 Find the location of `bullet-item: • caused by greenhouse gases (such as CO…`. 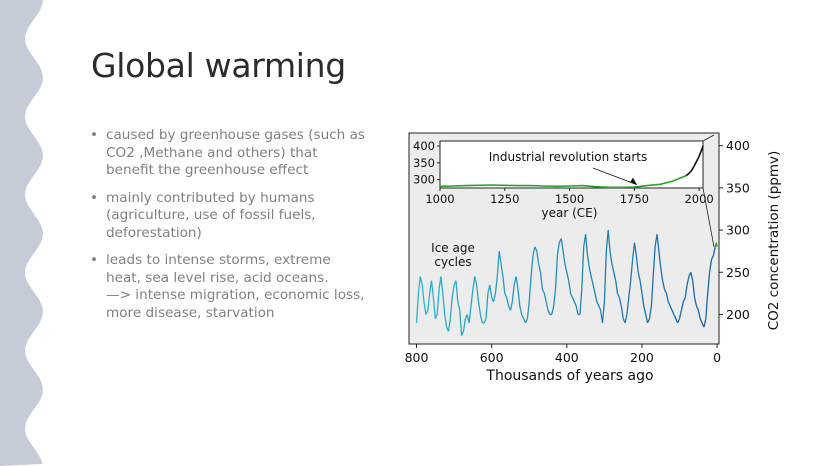

bullet-item: • caused by greenhouse gases (such as CO… is located at coordinates (238, 153).